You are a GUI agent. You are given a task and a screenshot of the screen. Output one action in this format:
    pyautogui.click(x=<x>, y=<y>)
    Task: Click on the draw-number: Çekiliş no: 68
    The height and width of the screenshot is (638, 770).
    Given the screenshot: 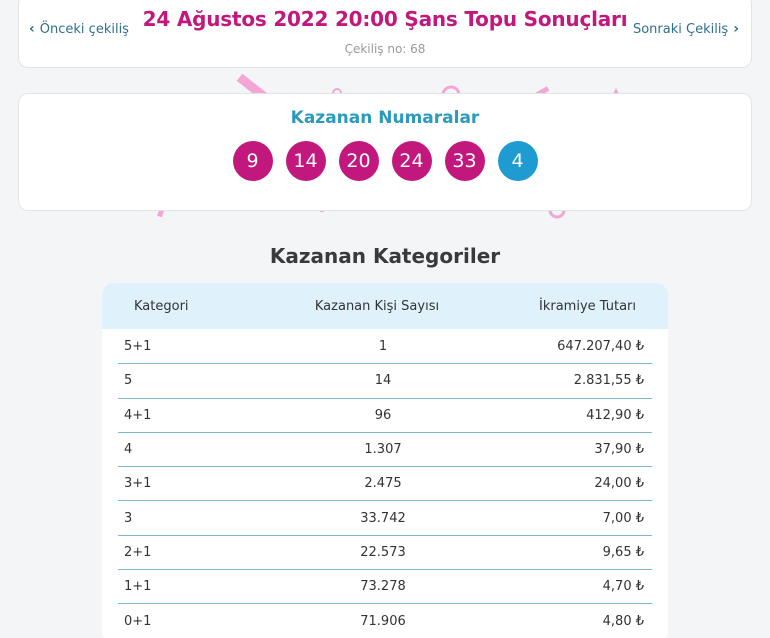 What is the action you would take?
    pyautogui.click(x=385, y=49)
    